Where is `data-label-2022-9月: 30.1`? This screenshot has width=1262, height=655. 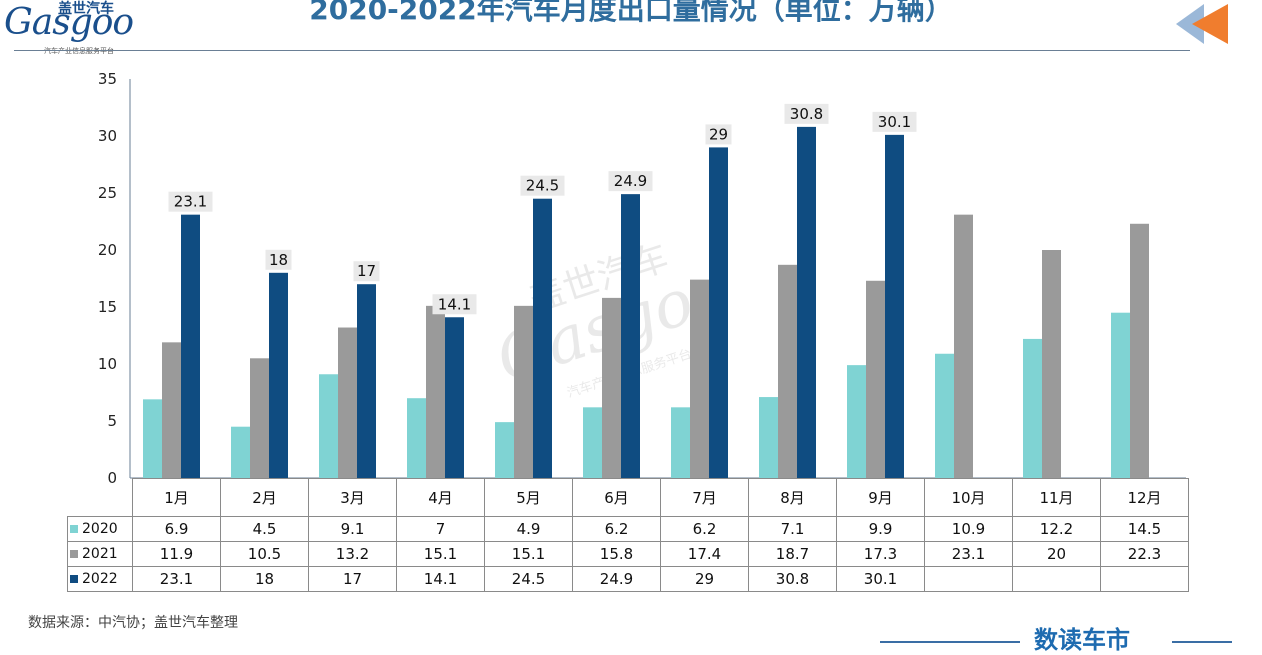
data-label-2022-9月: 30.1 is located at coordinates (894, 122).